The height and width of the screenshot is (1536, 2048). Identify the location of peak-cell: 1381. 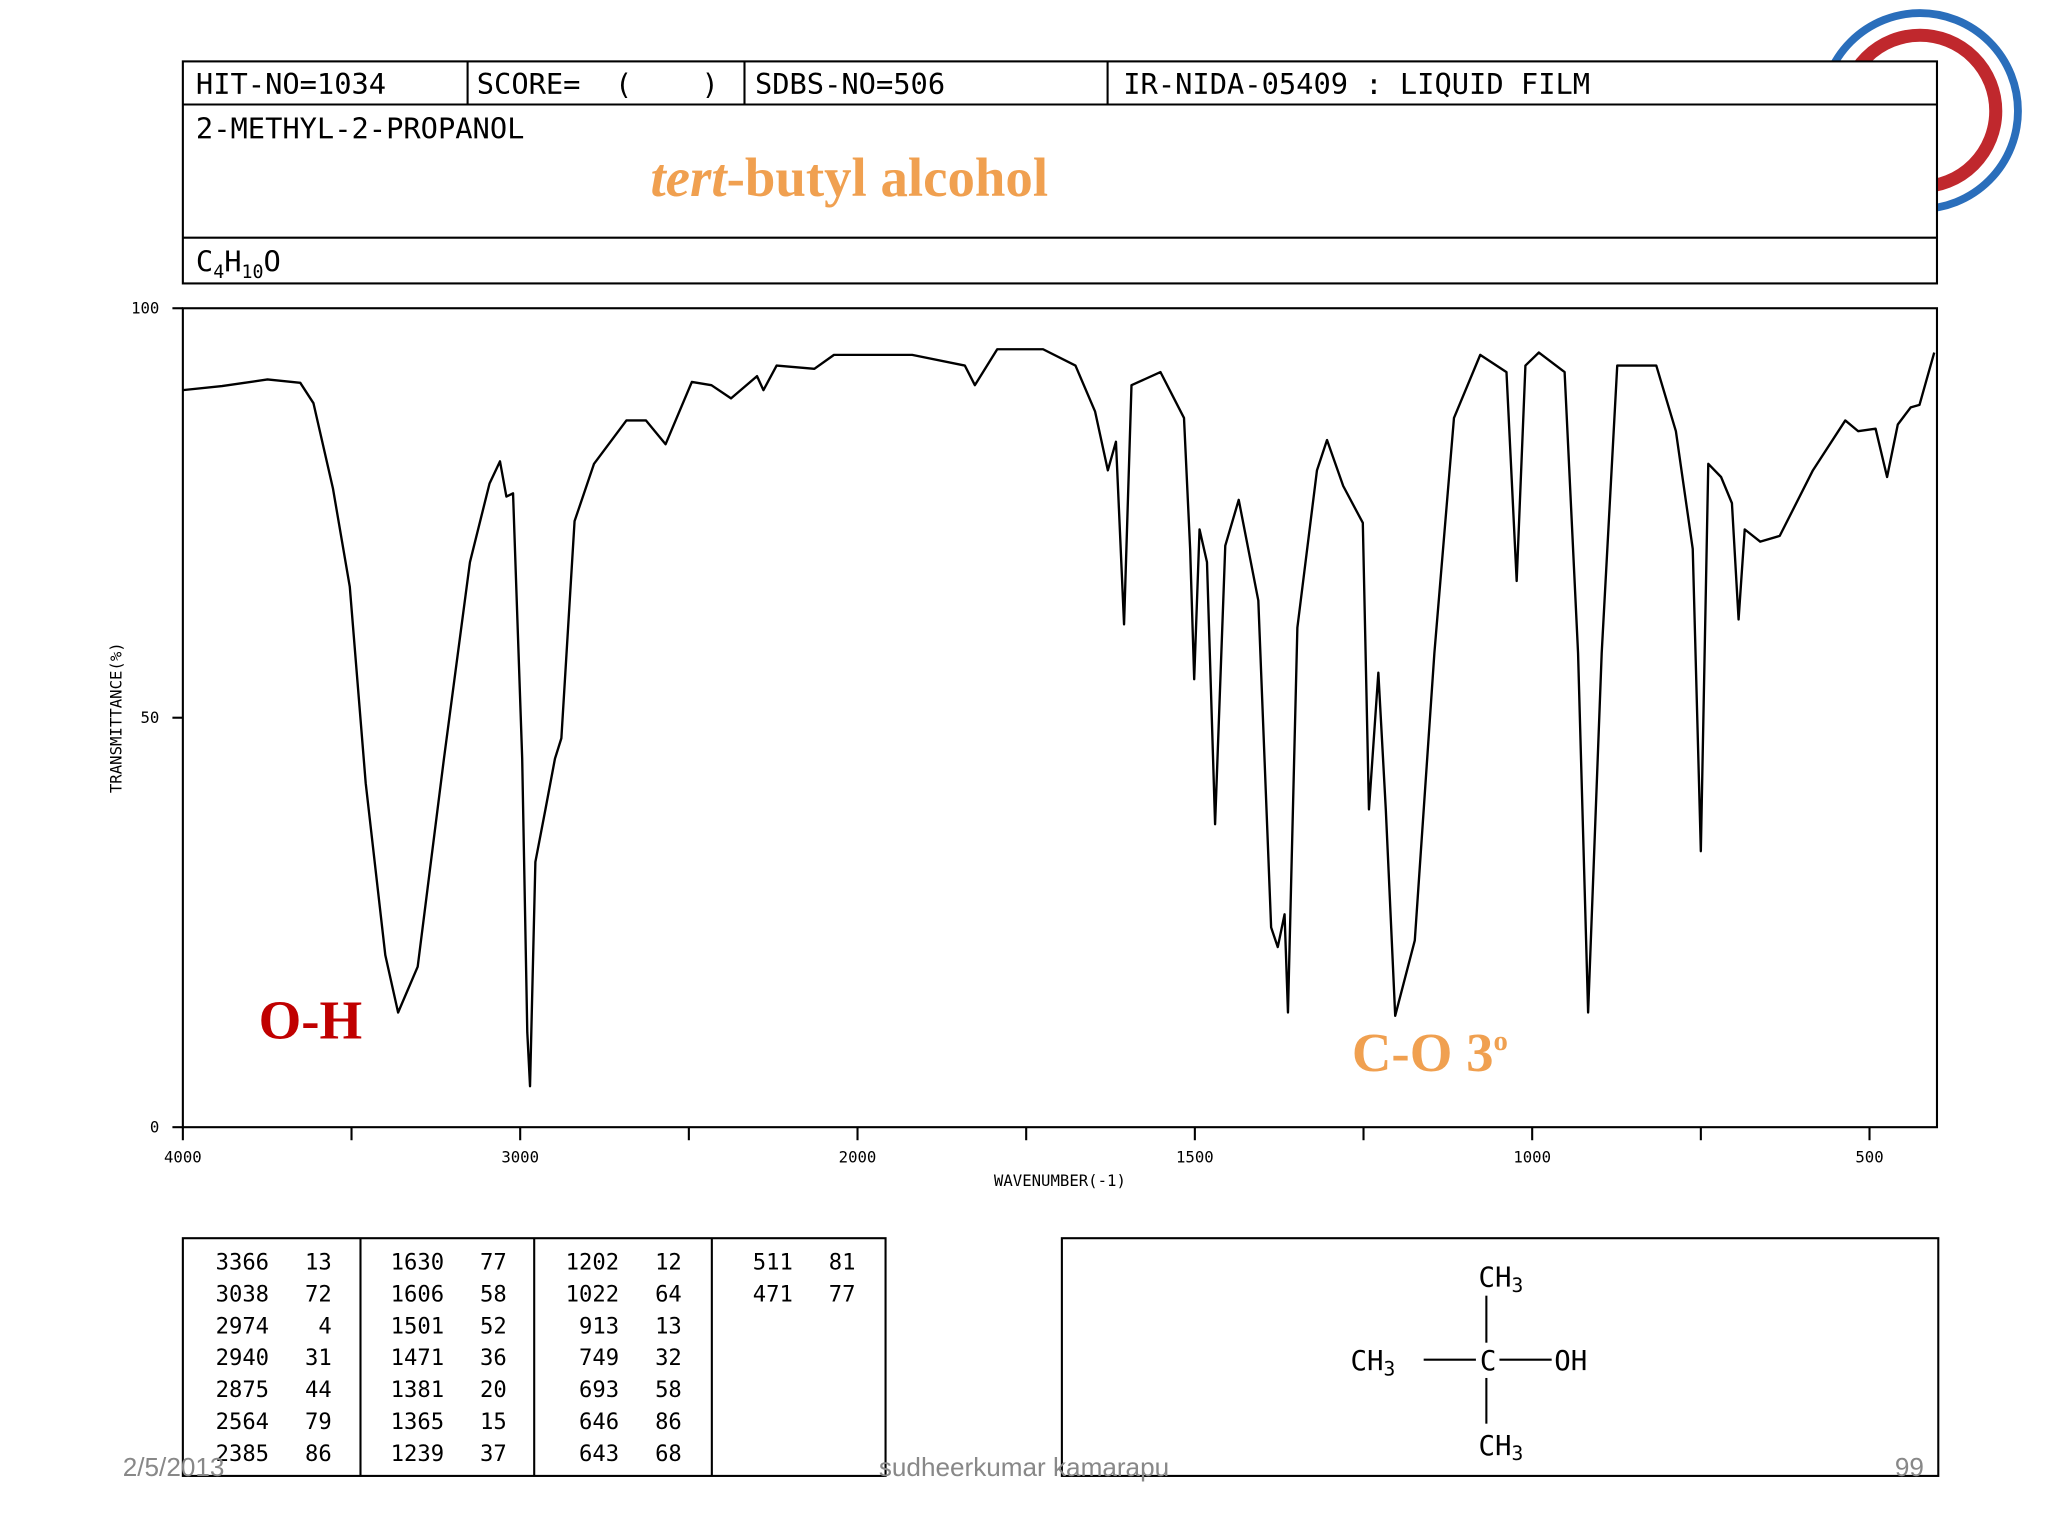
(417, 1390).